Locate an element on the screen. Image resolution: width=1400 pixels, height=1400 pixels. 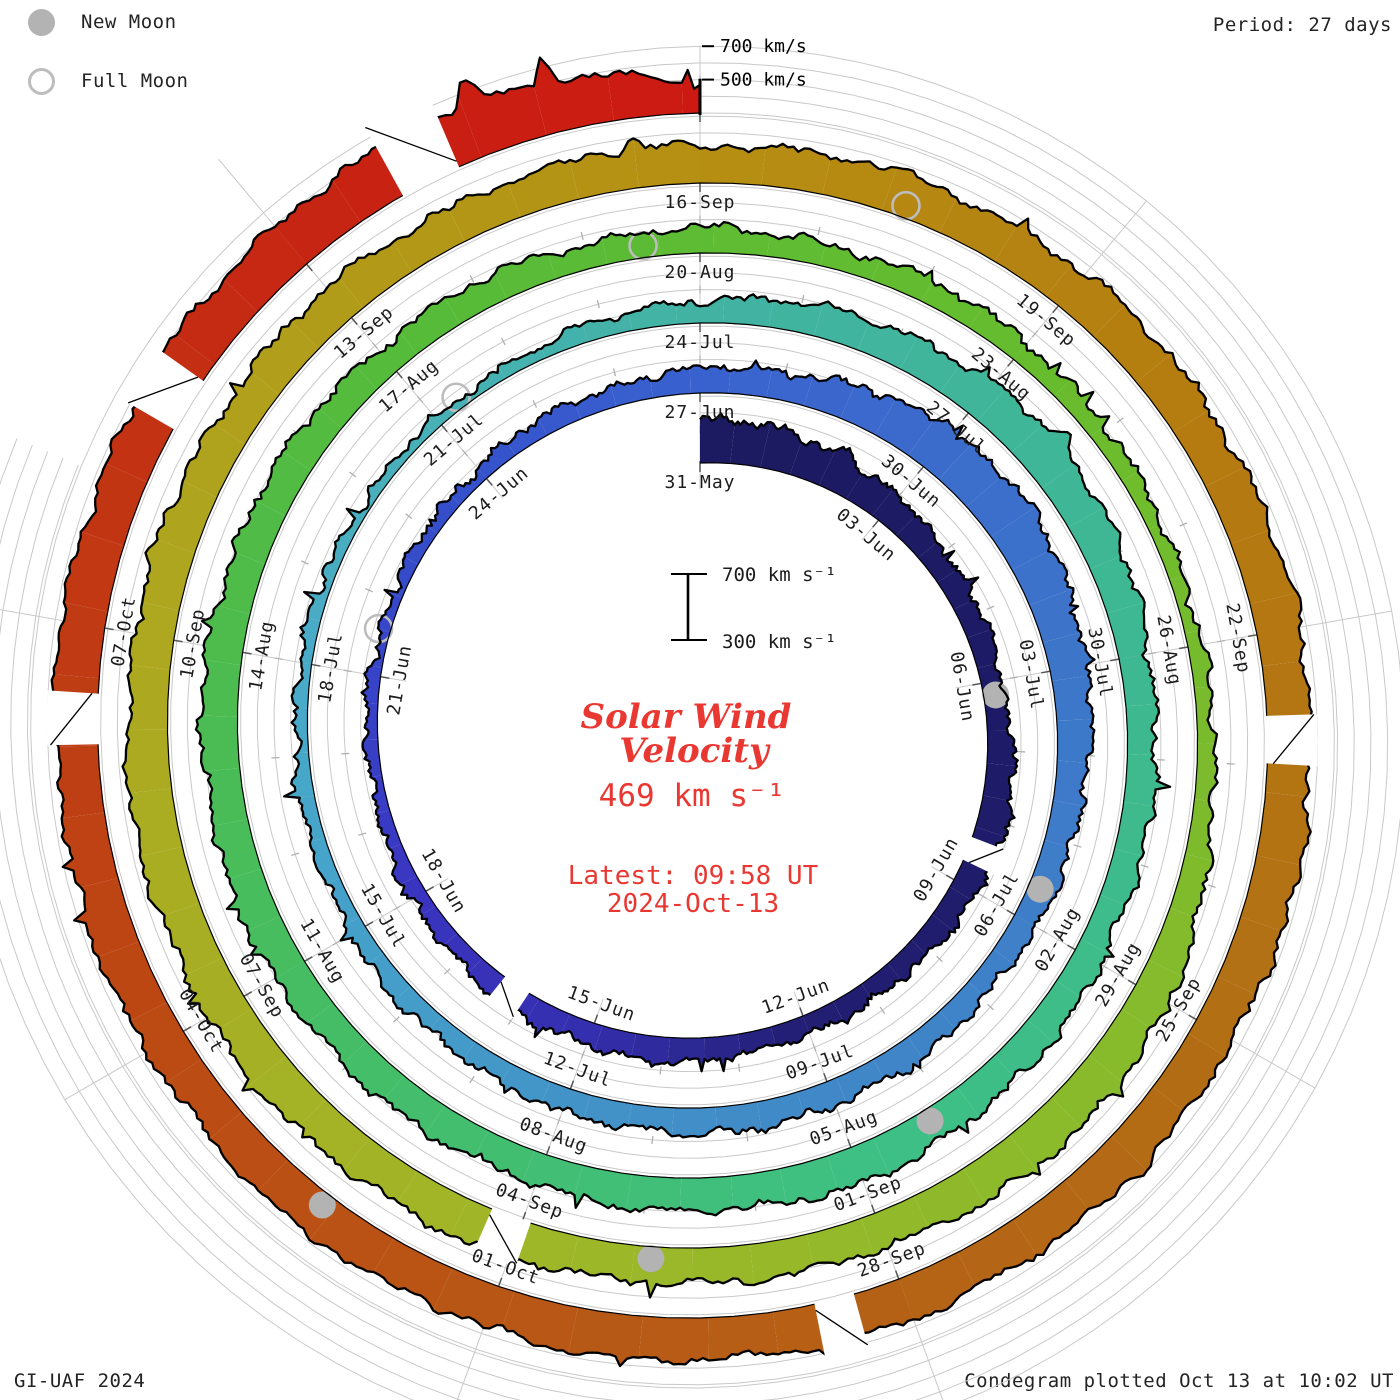
current-velocity-value: 469 km s⁻¹ is located at coordinates (692, 796).